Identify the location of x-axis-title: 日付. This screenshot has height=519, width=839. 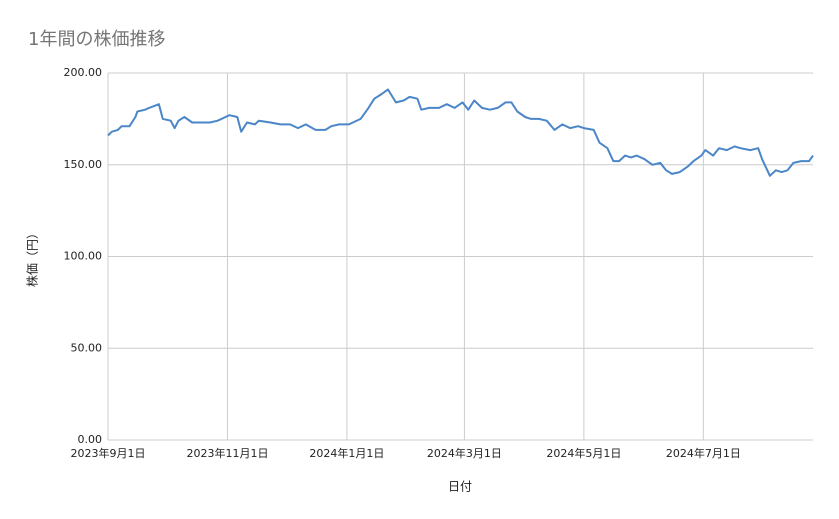
(460, 487).